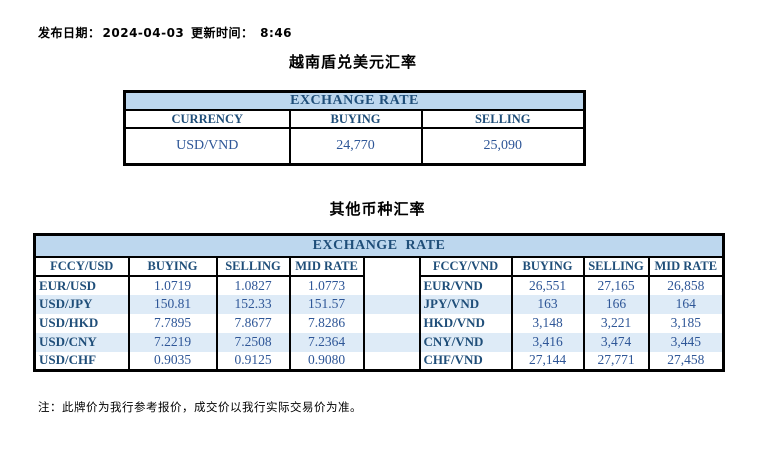  I want to click on usd-table-col-buying: BUYING, so click(355, 119).